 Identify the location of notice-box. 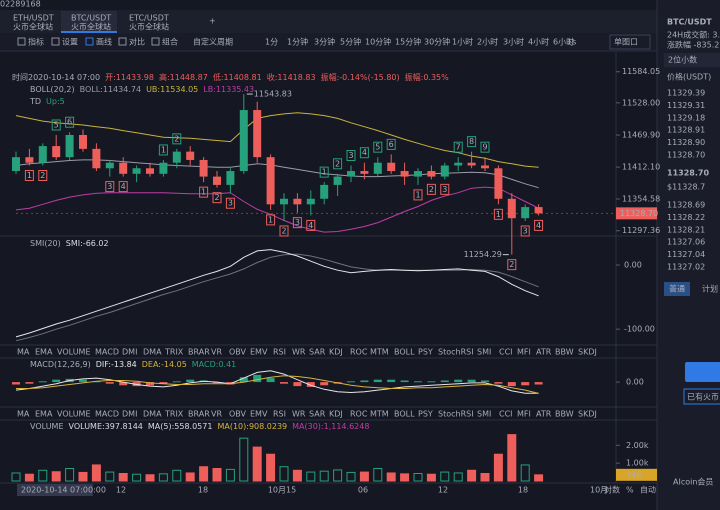
(701, 396).